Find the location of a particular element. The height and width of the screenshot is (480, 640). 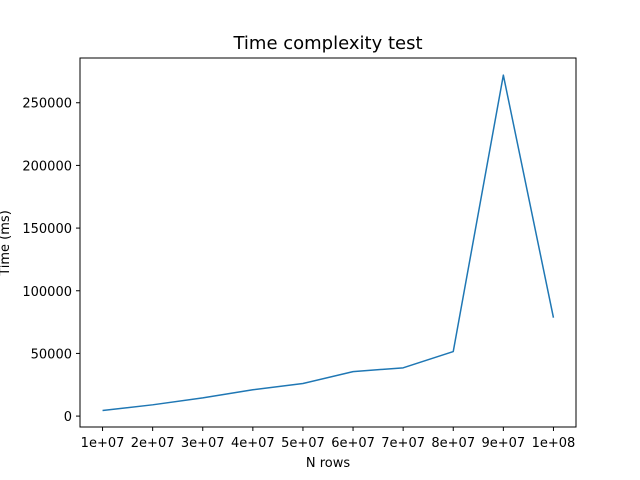

x-tick-label: 7e+07 is located at coordinates (403, 443).